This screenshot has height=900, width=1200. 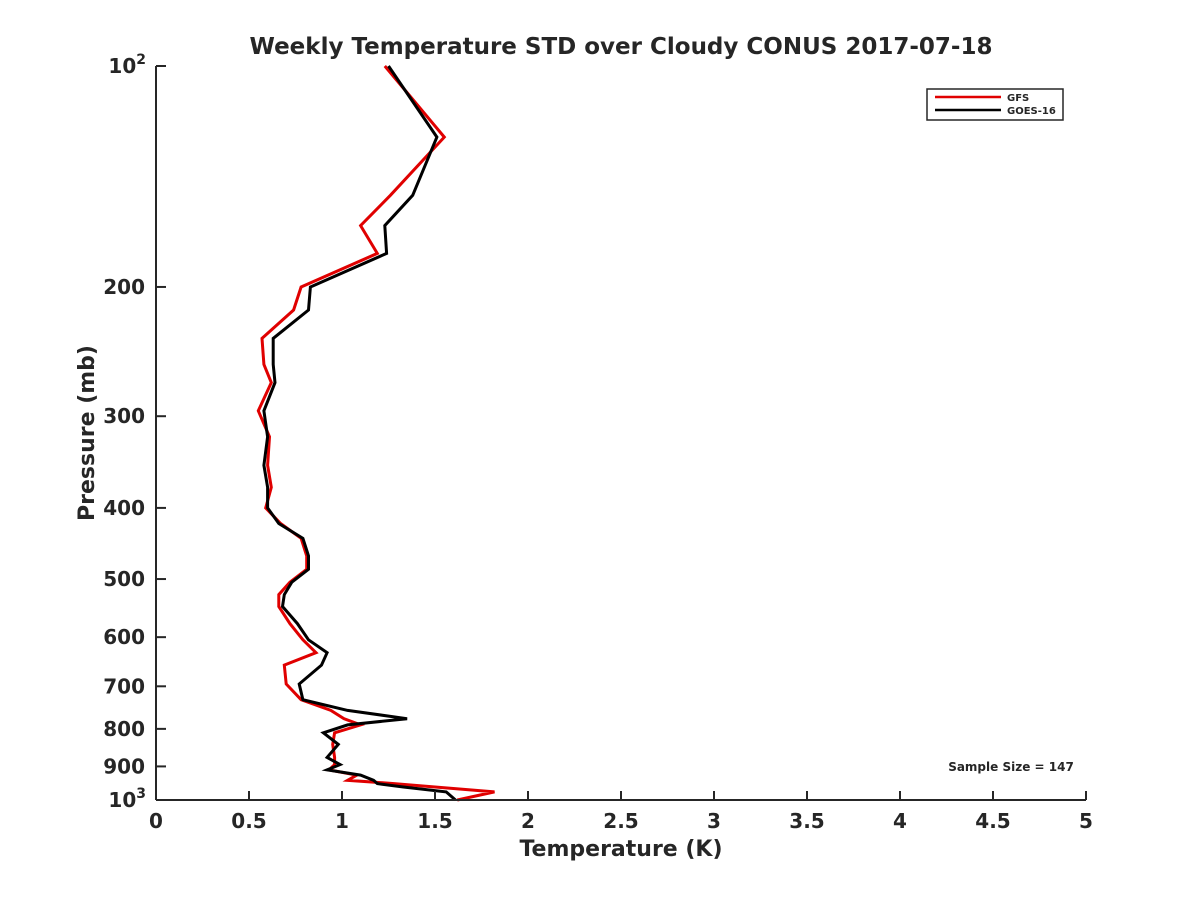 I want to click on x-tick-label: 0, so click(x=156, y=821).